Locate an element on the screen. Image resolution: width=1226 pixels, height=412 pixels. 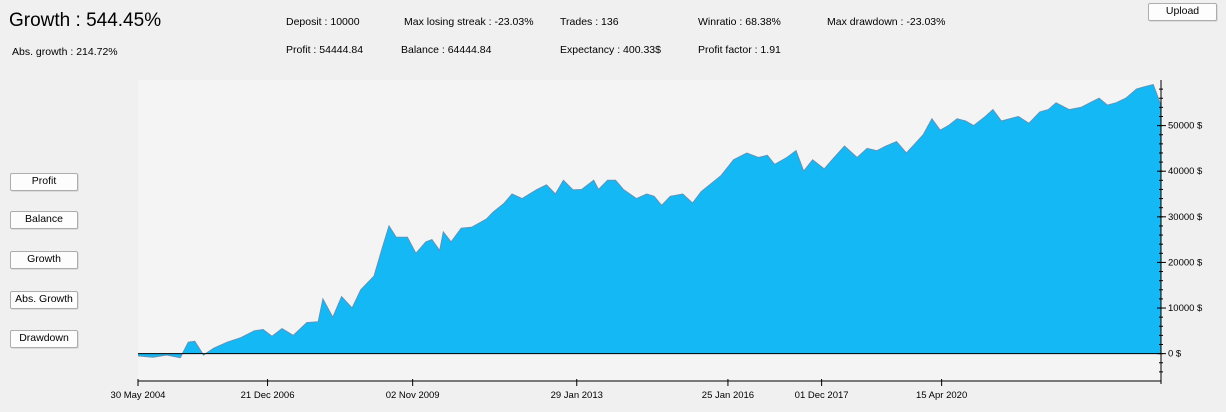
x-tick-label: 21 Dec 2006 is located at coordinates (268, 395).